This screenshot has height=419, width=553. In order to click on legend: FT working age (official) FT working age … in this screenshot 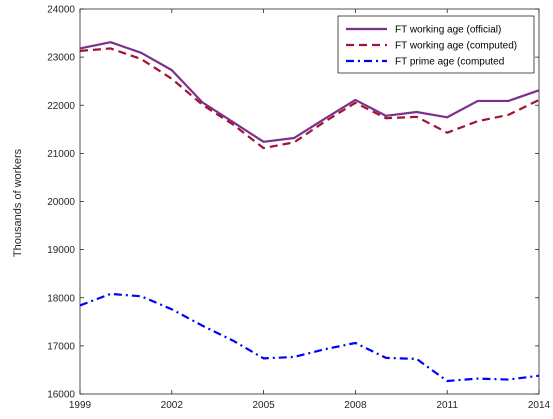, I will do `click(436, 44)`.